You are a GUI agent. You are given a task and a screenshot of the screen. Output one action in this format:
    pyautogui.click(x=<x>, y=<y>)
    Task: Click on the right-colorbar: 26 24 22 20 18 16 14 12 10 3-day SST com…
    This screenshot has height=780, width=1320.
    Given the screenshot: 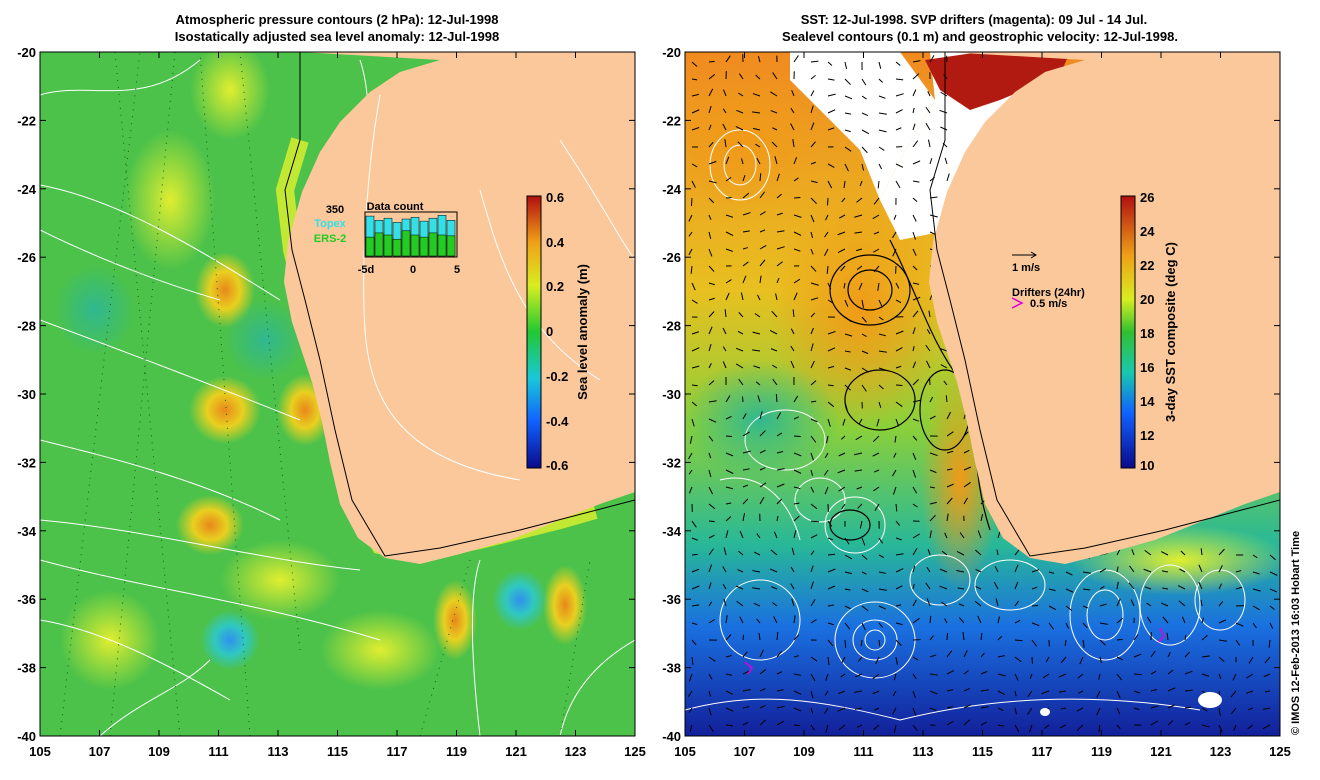 What is the action you would take?
    pyautogui.click(x=1149, y=331)
    